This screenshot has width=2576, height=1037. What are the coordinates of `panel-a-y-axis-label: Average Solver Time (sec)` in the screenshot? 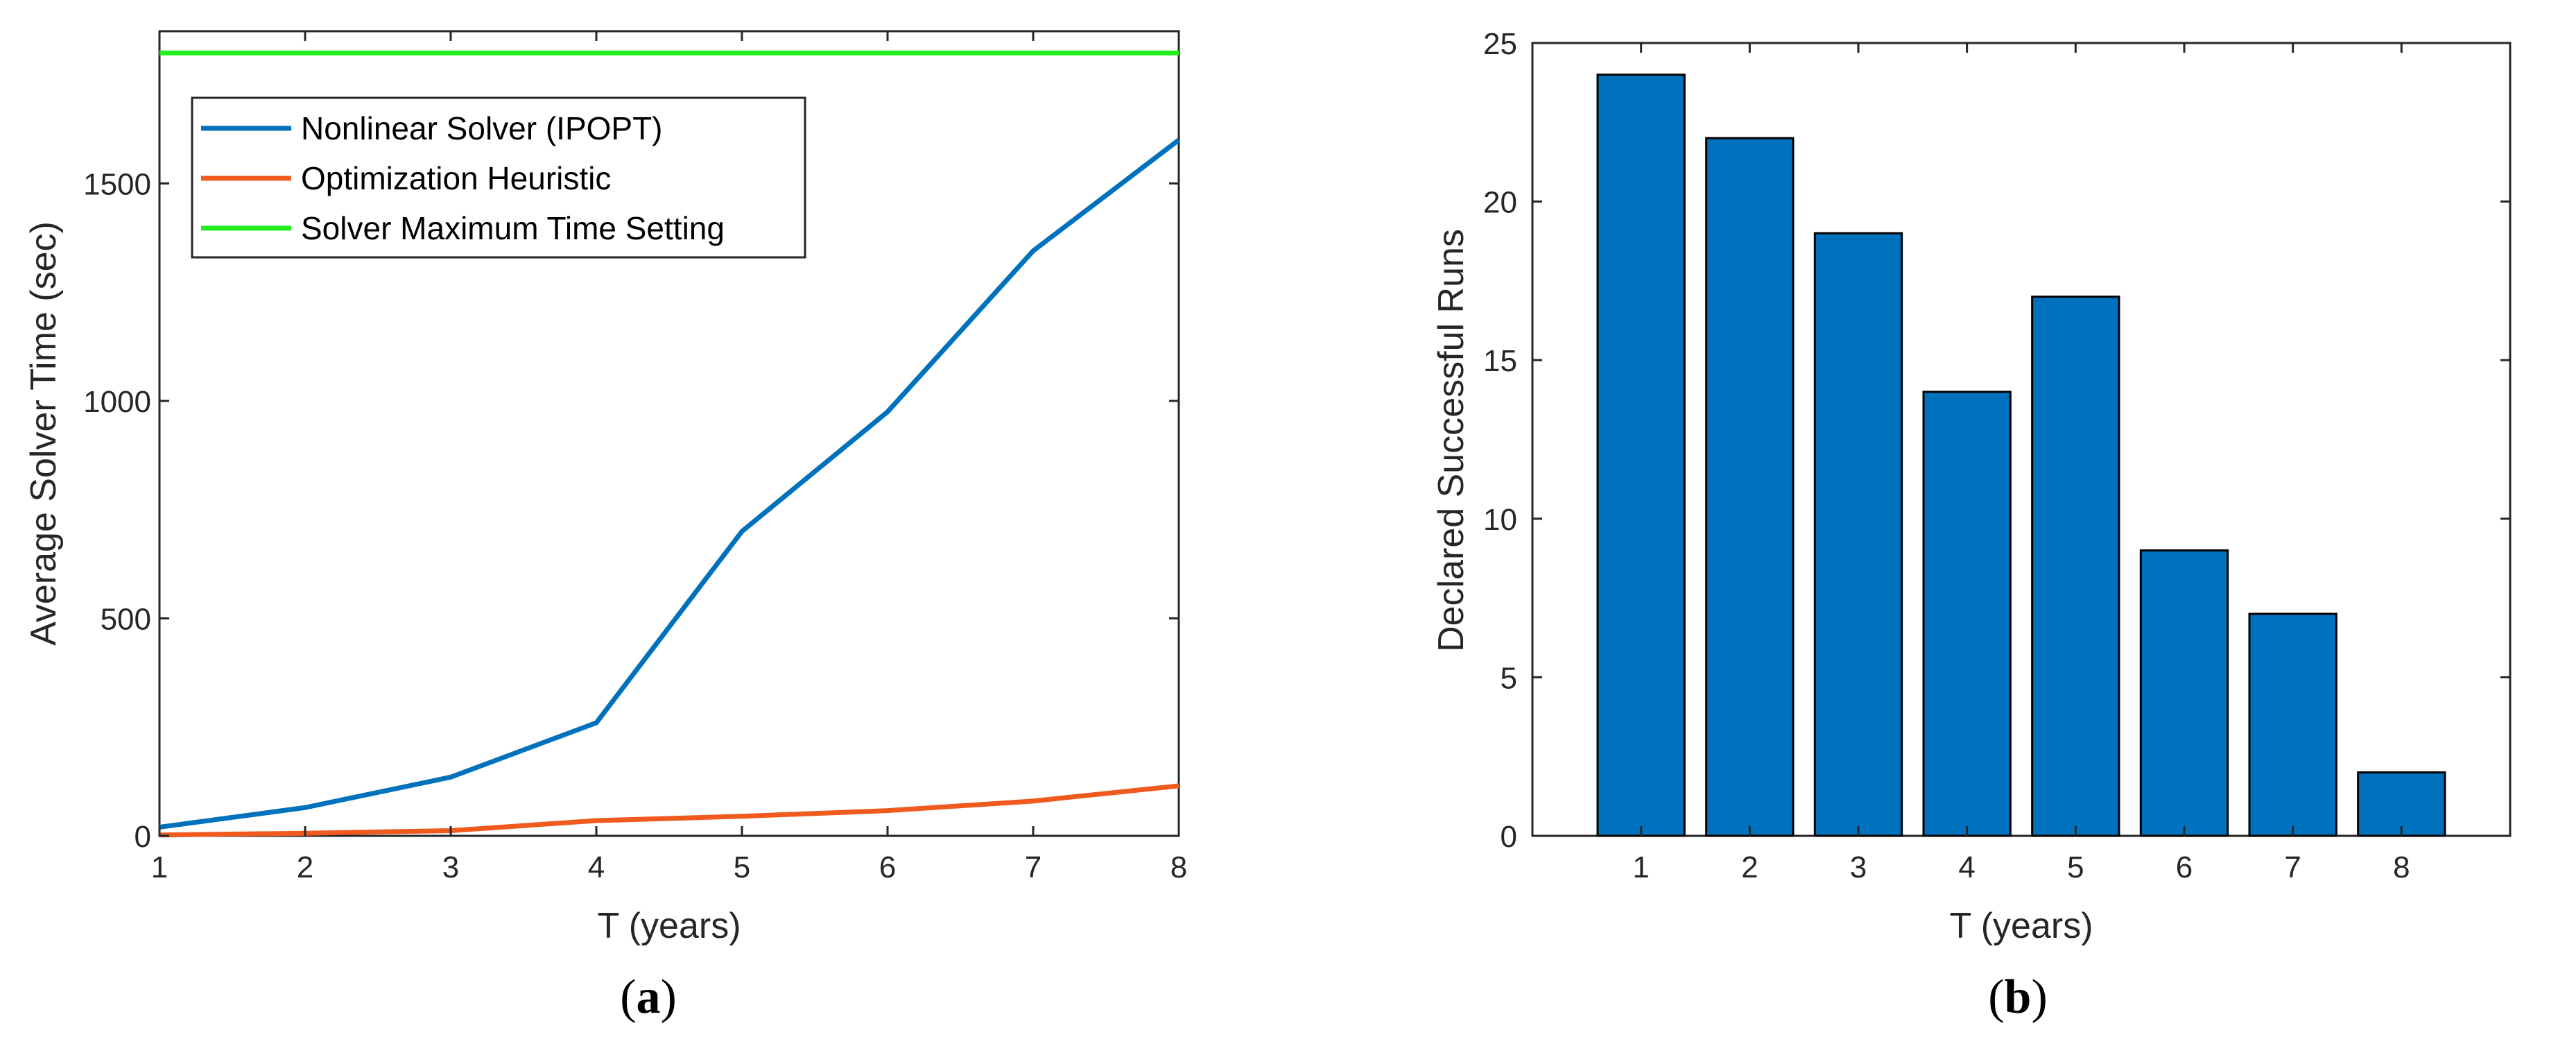 It's located at (44, 434).